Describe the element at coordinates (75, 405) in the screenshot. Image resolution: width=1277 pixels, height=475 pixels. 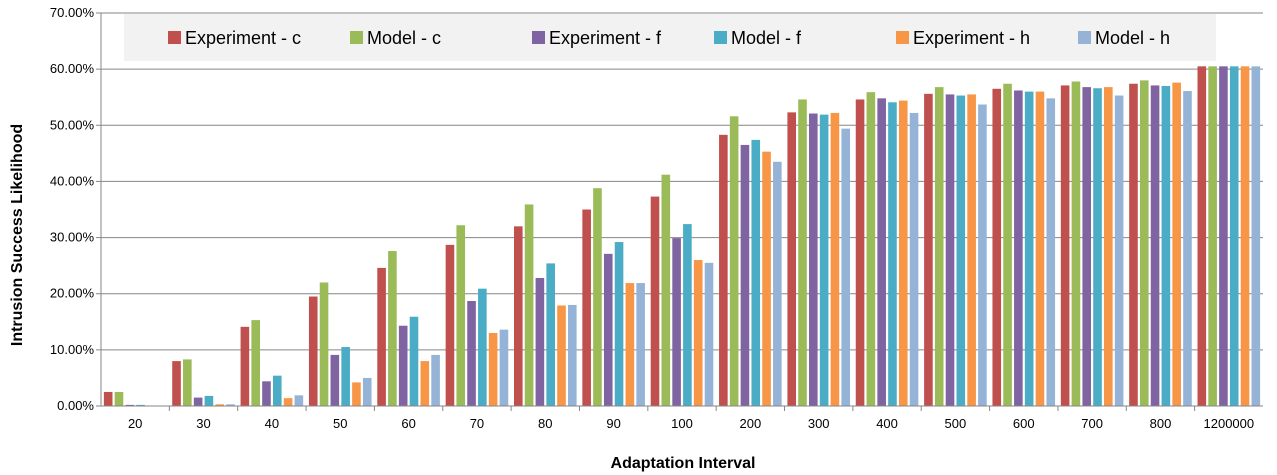
I see `y-tick-label: 0.00%` at that location.